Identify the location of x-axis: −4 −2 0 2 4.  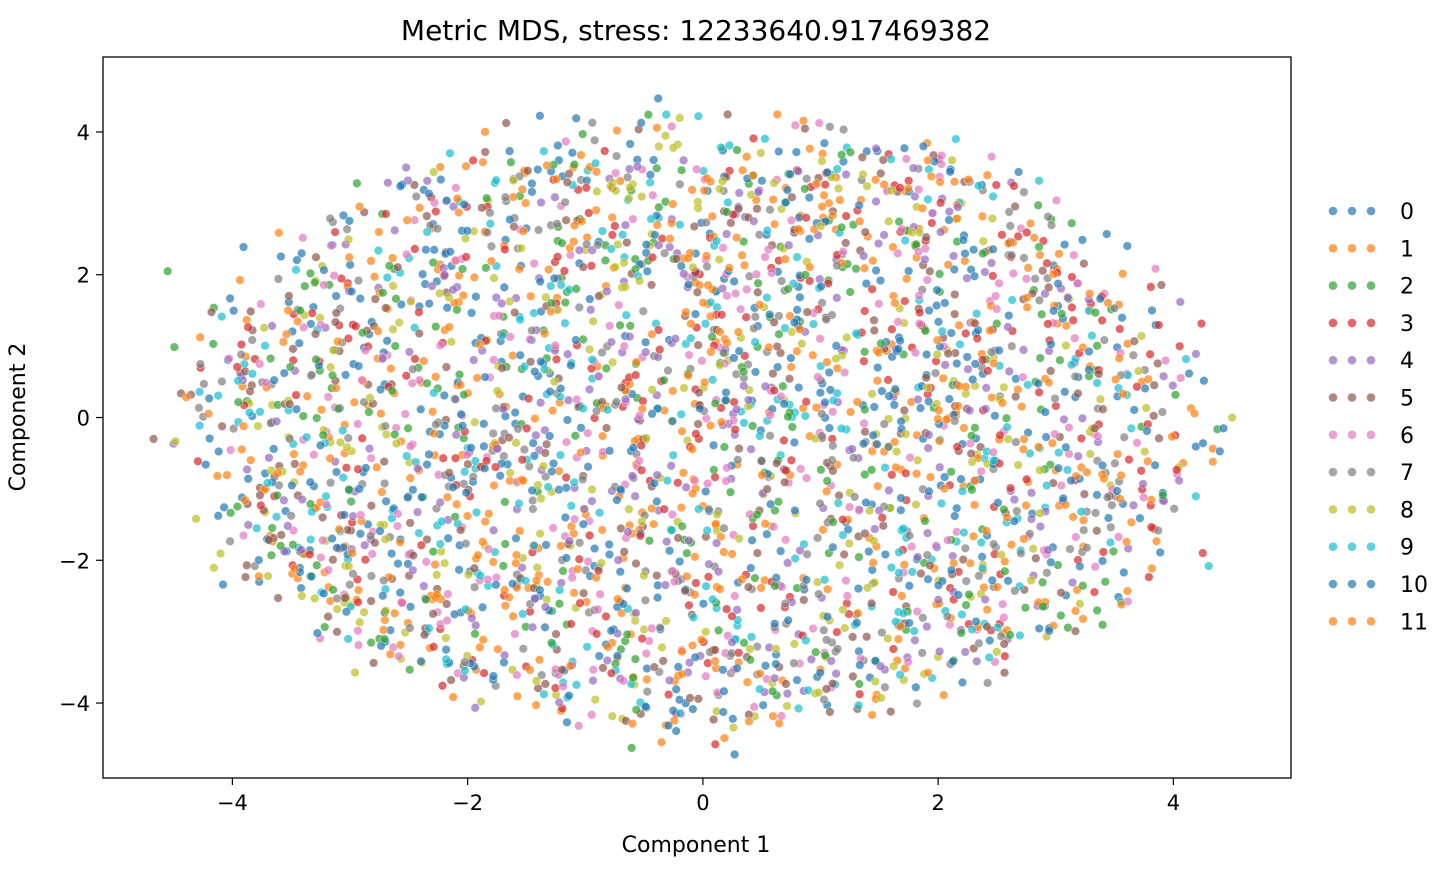
(698, 796).